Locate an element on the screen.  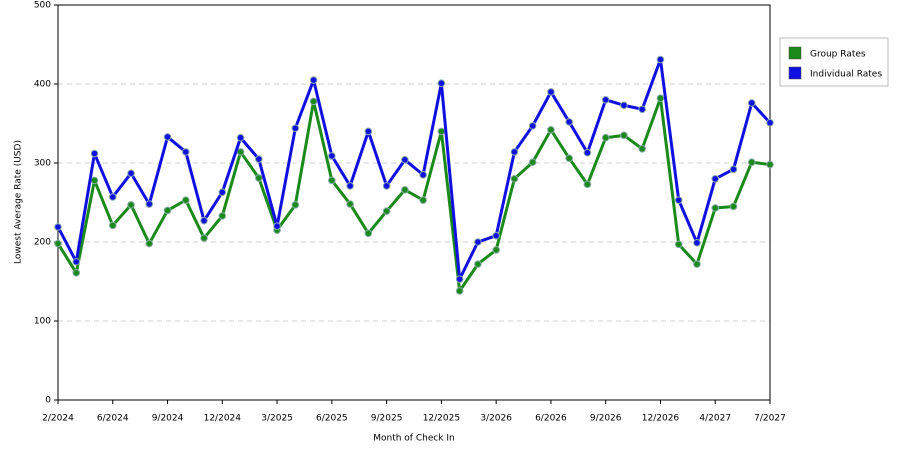
x-tick-label: 3/2025 is located at coordinates (277, 419).